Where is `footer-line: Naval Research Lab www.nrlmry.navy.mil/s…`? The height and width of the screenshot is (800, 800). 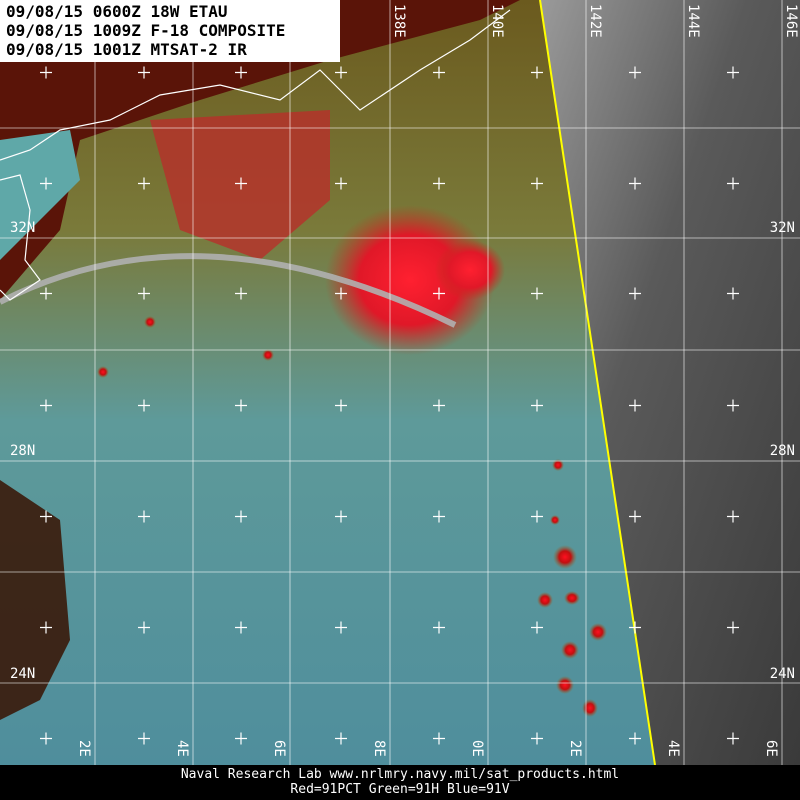
footer-line: Naval Research Lab www.nrlmry.navy.mil/s… is located at coordinates (400, 774).